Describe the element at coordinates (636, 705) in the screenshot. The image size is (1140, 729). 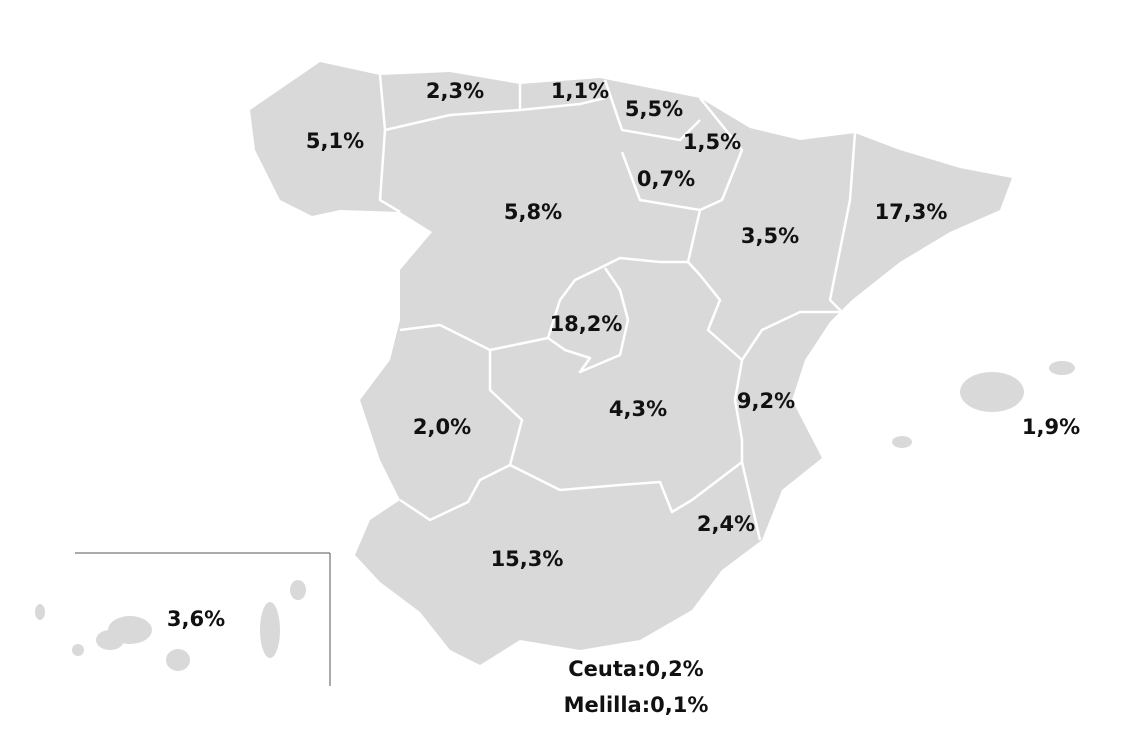
I see `note: Melilla:0,1%` at that location.